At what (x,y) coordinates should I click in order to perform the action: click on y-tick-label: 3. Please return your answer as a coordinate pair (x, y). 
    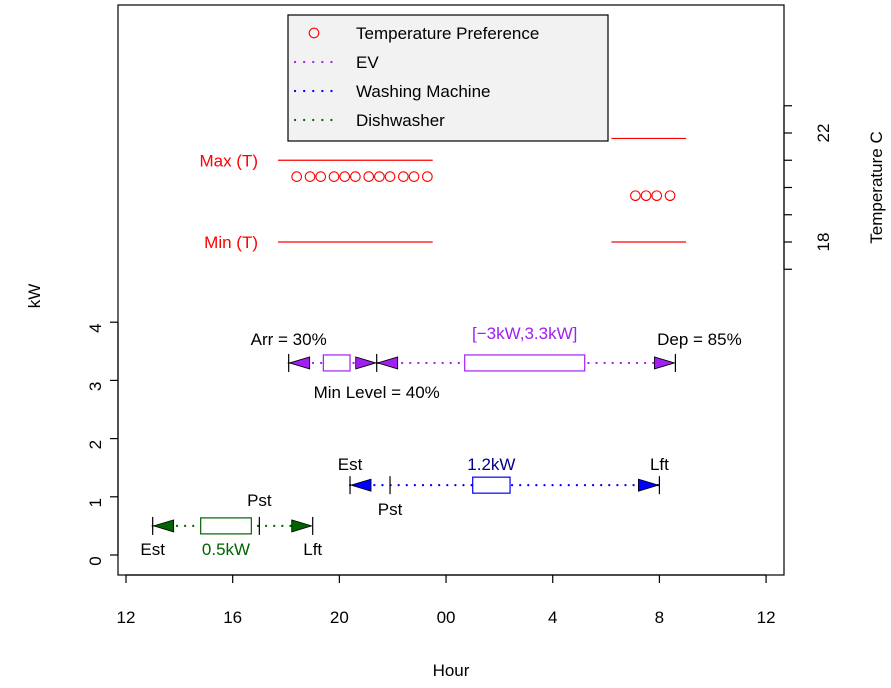
    Looking at the image, I should click on (95, 386).